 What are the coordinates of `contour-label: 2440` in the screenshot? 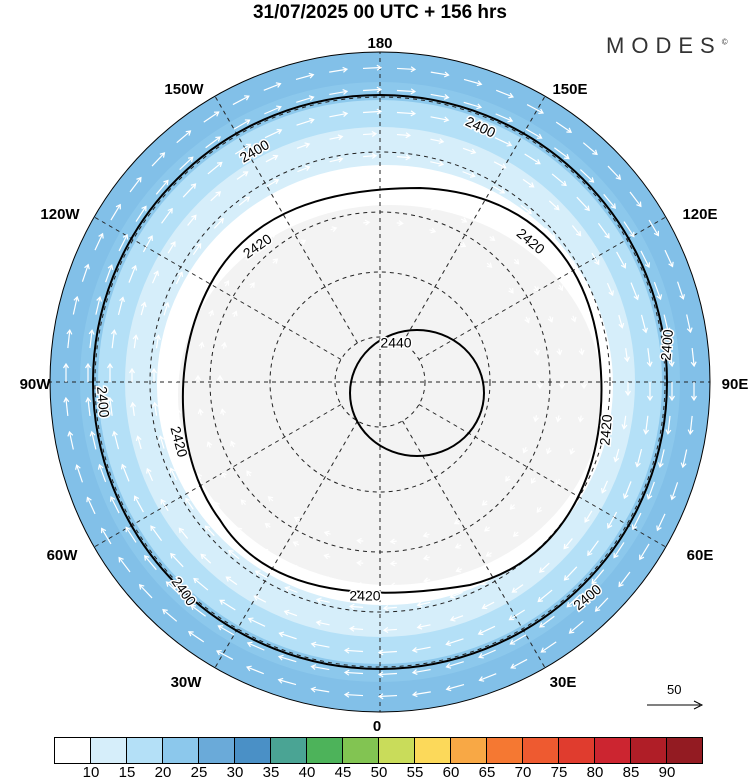 It's located at (395, 343).